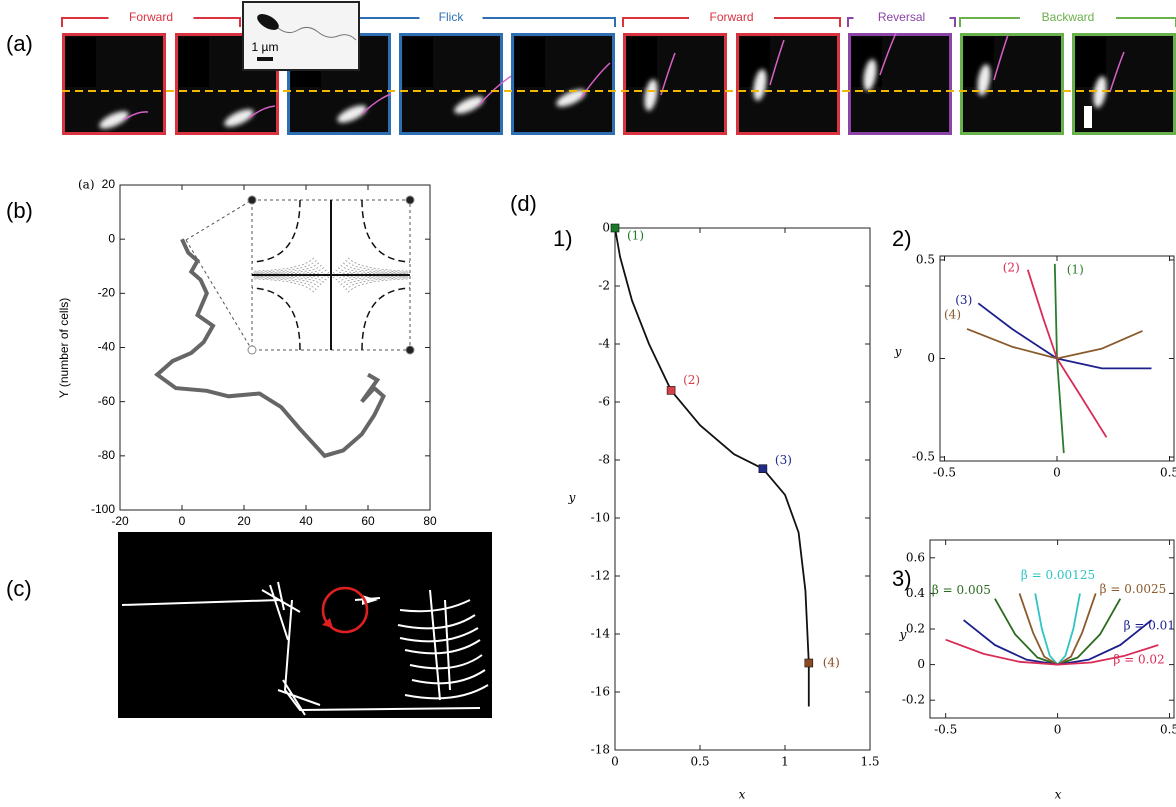 This screenshot has width=1176, height=807. I want to click on series-label: β = 0.005, so click(961, 590).